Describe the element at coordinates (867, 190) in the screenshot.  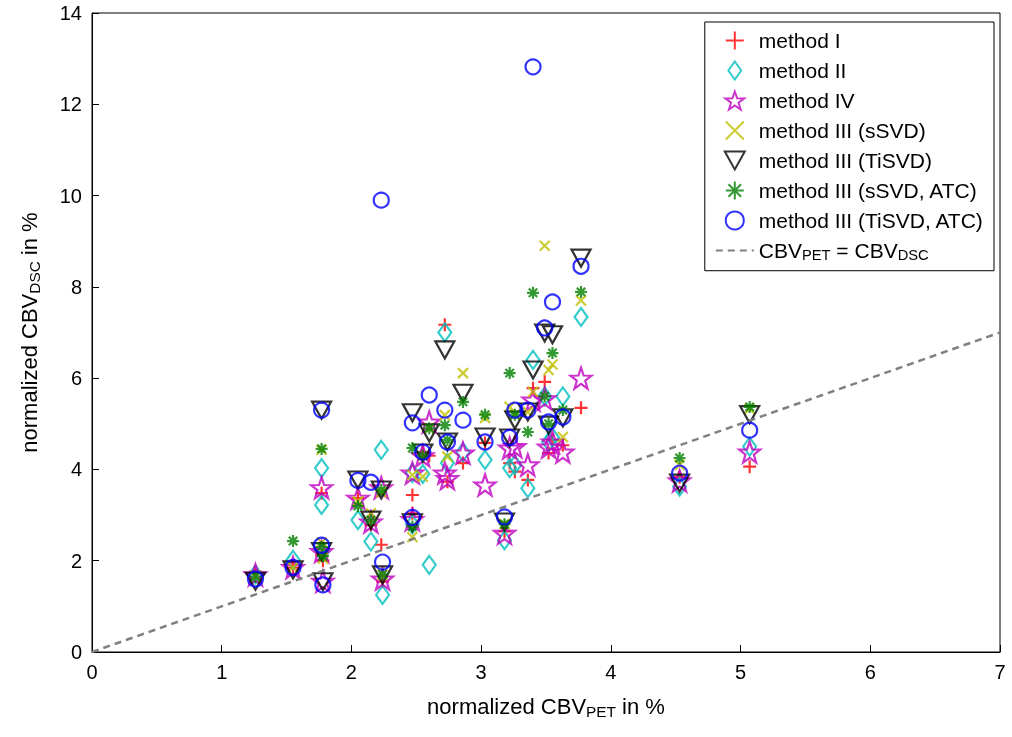
I see `legend-label: method III (sSVD, ATC)` at that location.